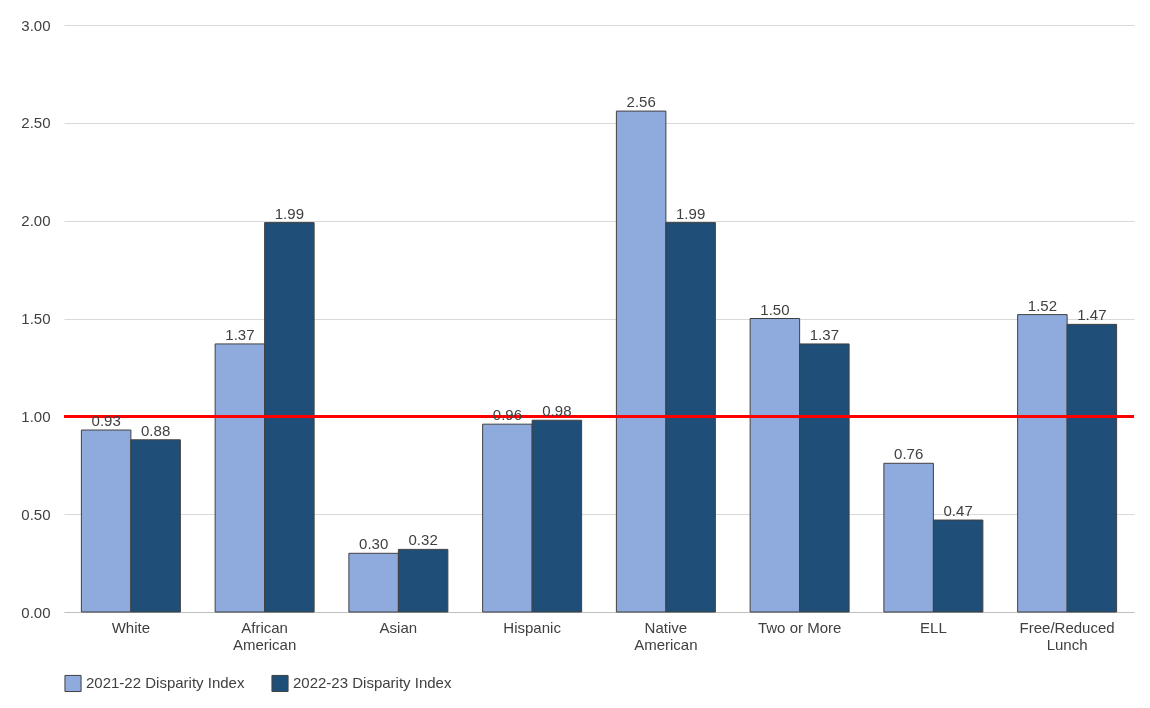  What do you see at coordinates (156, 430) in the screenshot?
I see `data-label: 0.88` at bounding box center [156, 430].